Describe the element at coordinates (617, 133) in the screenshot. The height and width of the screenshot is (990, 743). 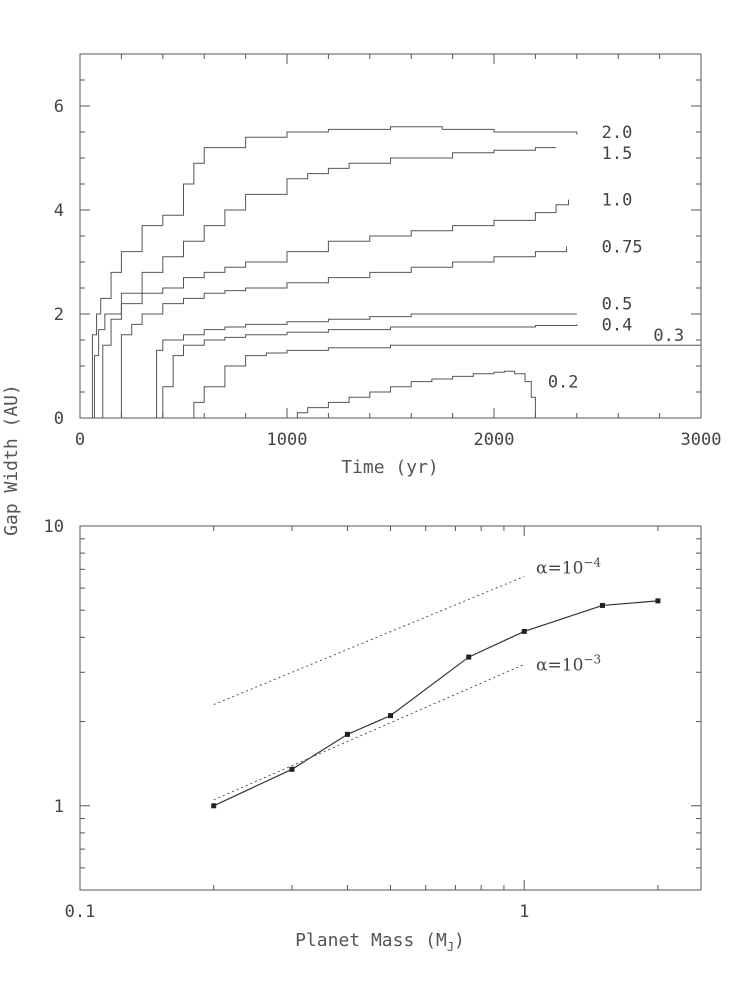
I see `curve-label: 2.0` at that location.